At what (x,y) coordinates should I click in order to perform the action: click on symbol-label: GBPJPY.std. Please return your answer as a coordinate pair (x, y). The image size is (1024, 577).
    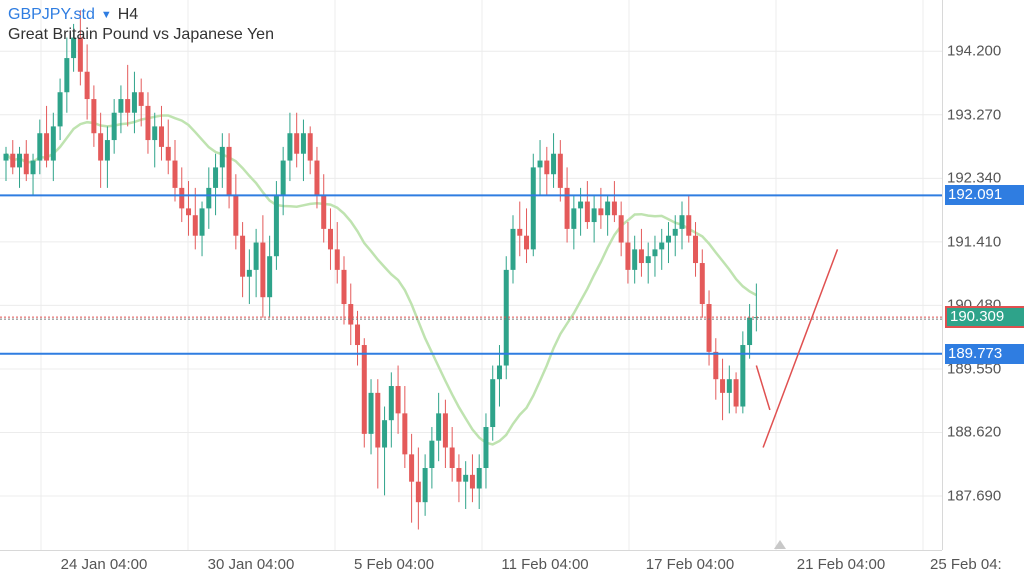
    Looking at the image, I should click on (51, 14).